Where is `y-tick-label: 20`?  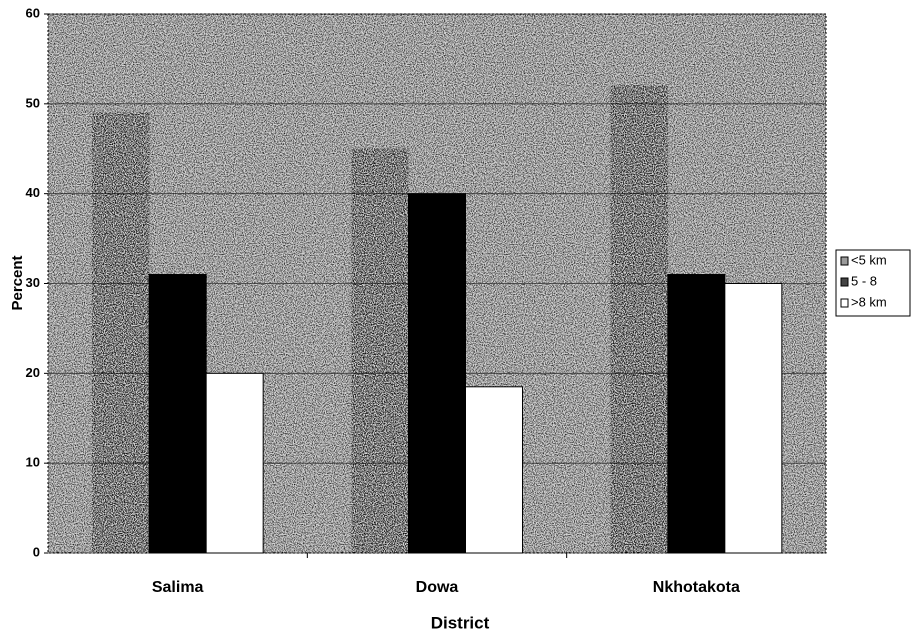 y-tick-label: 20 is located at coordinates (33, 372).